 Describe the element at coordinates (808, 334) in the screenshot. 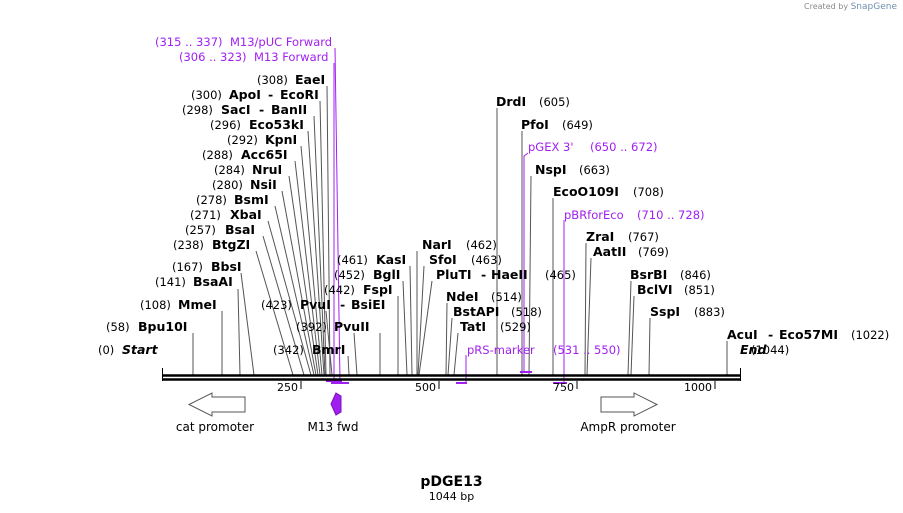

I see `enzyme-name: Eco57MI` at that location.